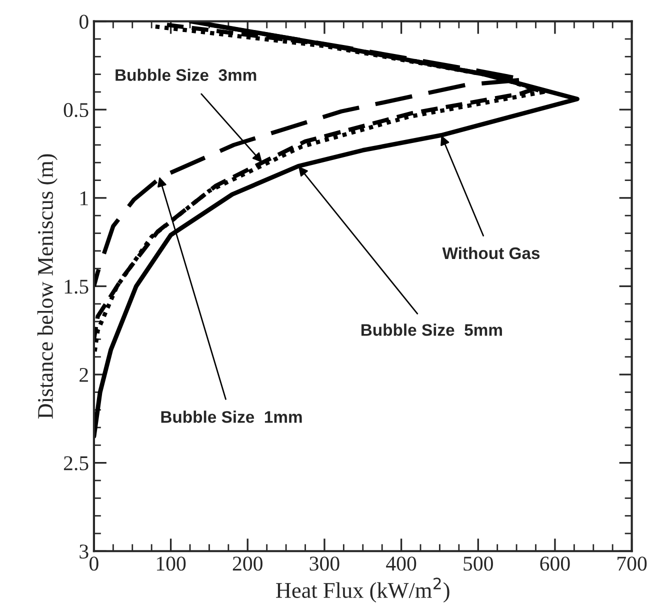 The width and height of the screenshot is (648, 609). I want to click on x-axis-title: Heat Flux (kW/m$^{2}$), so click(363, 590).